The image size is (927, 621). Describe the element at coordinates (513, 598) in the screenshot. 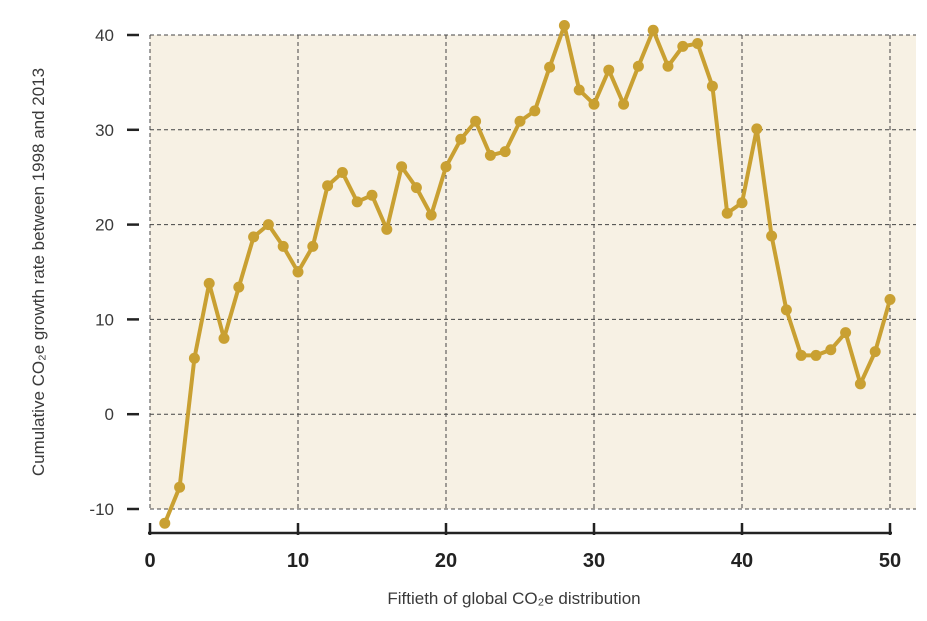

I see `x-axis-label: Fiftieth of global CO₂e distribution` at that location.